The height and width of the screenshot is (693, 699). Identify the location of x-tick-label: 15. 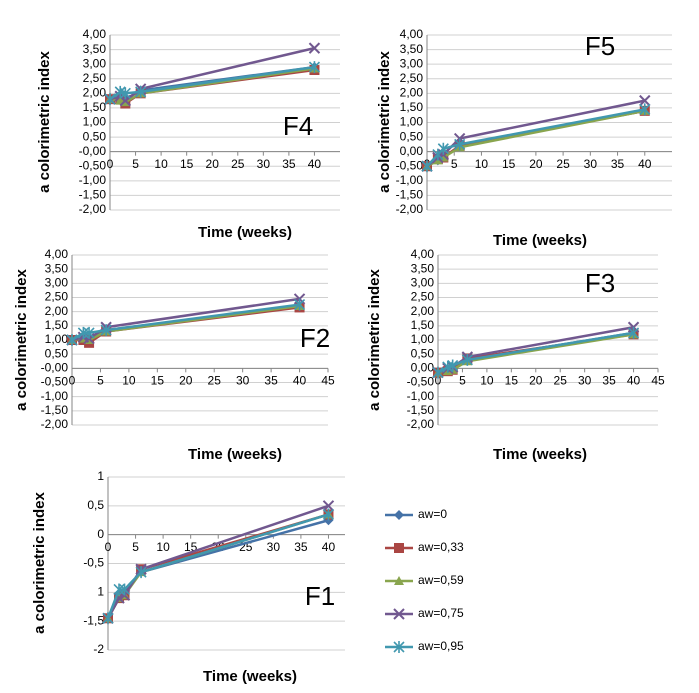
(158, 381).